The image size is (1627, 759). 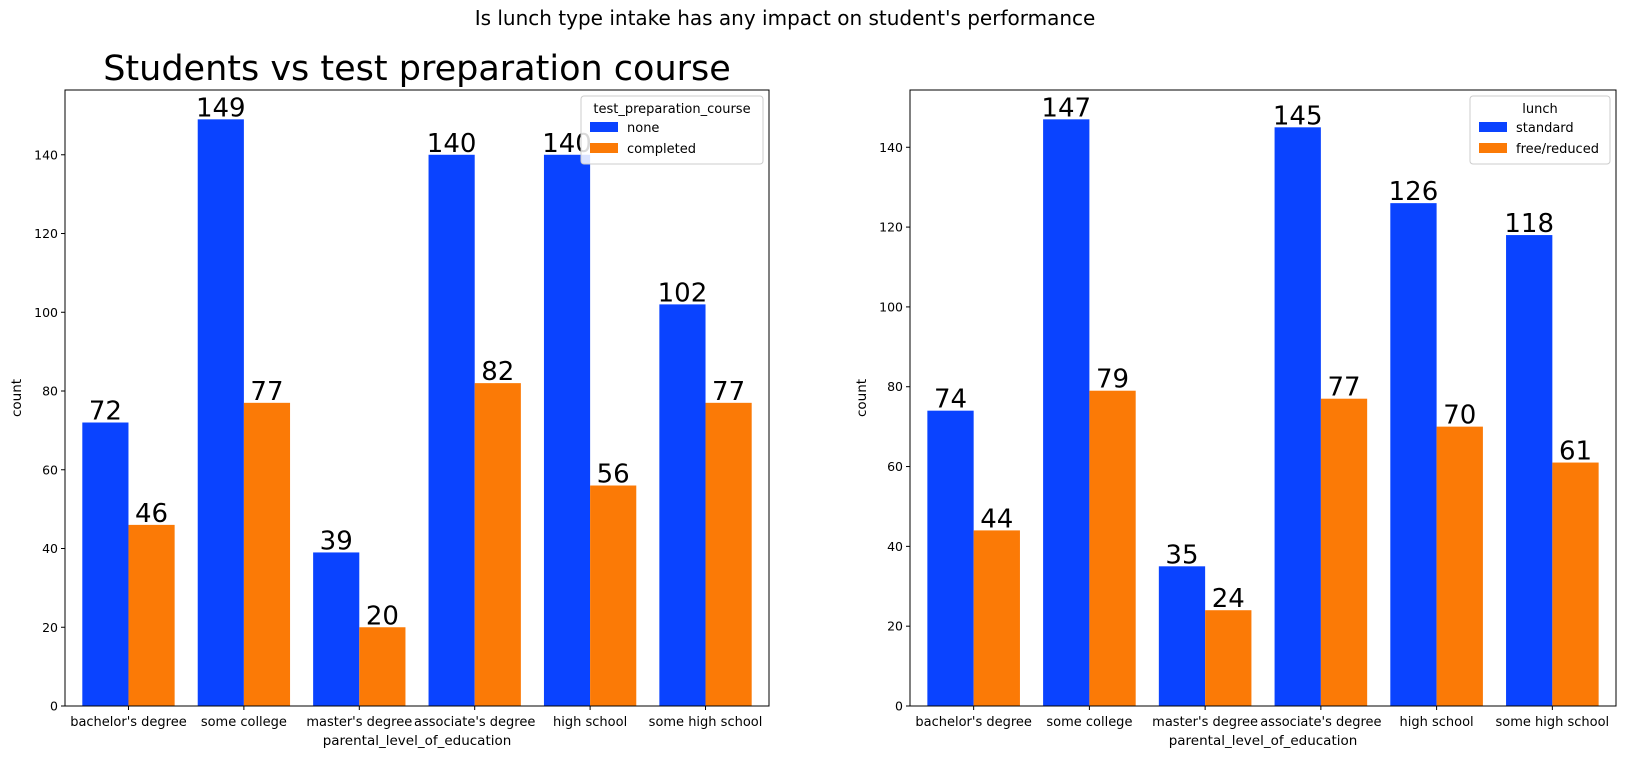 I want to click on bar-value-label: 24, so click(x=1228, y=599).